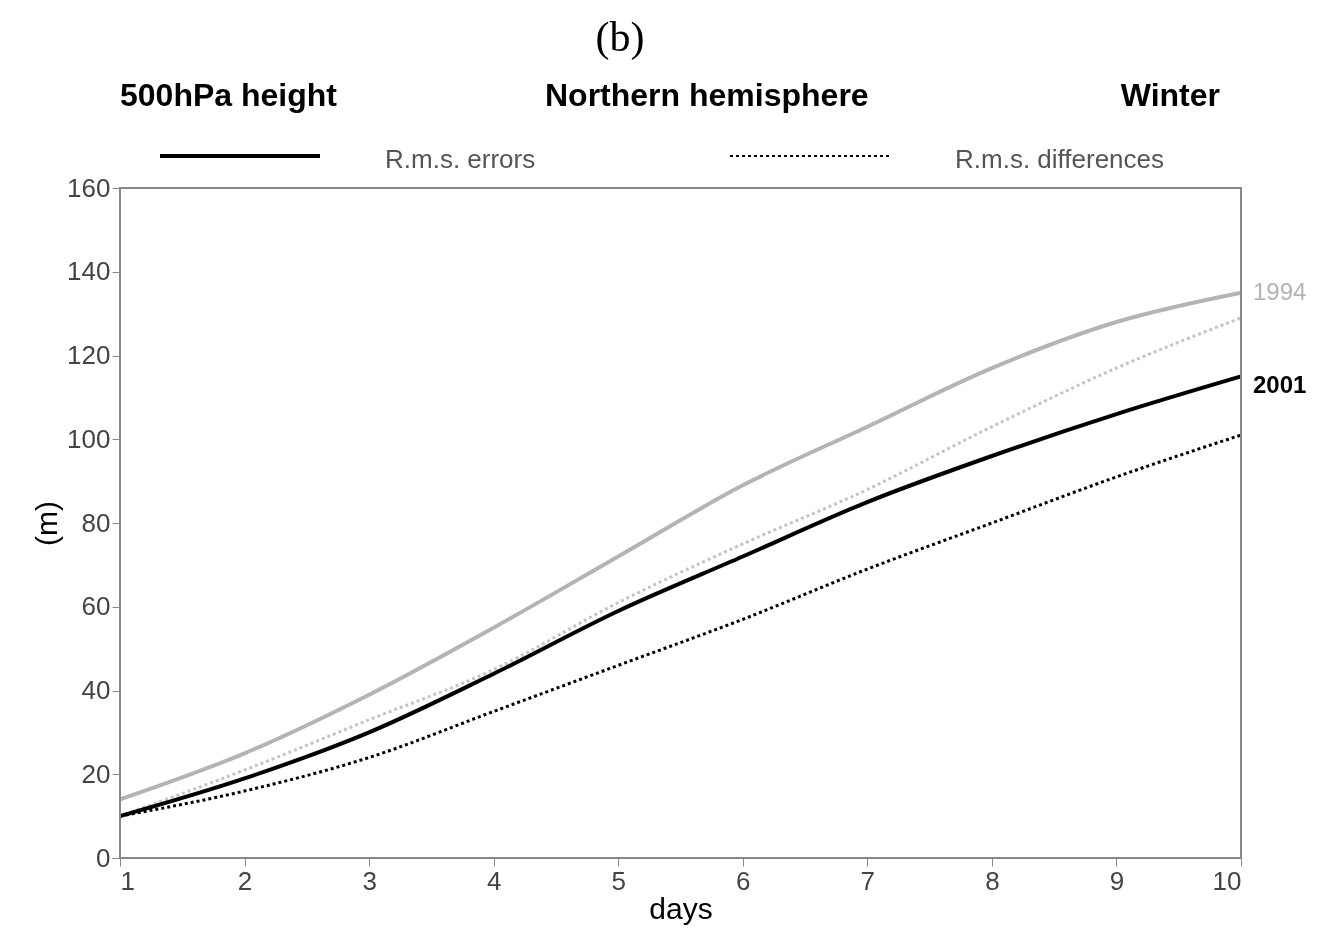  I want to click on x-tick-label: 6, so click(743, 880).